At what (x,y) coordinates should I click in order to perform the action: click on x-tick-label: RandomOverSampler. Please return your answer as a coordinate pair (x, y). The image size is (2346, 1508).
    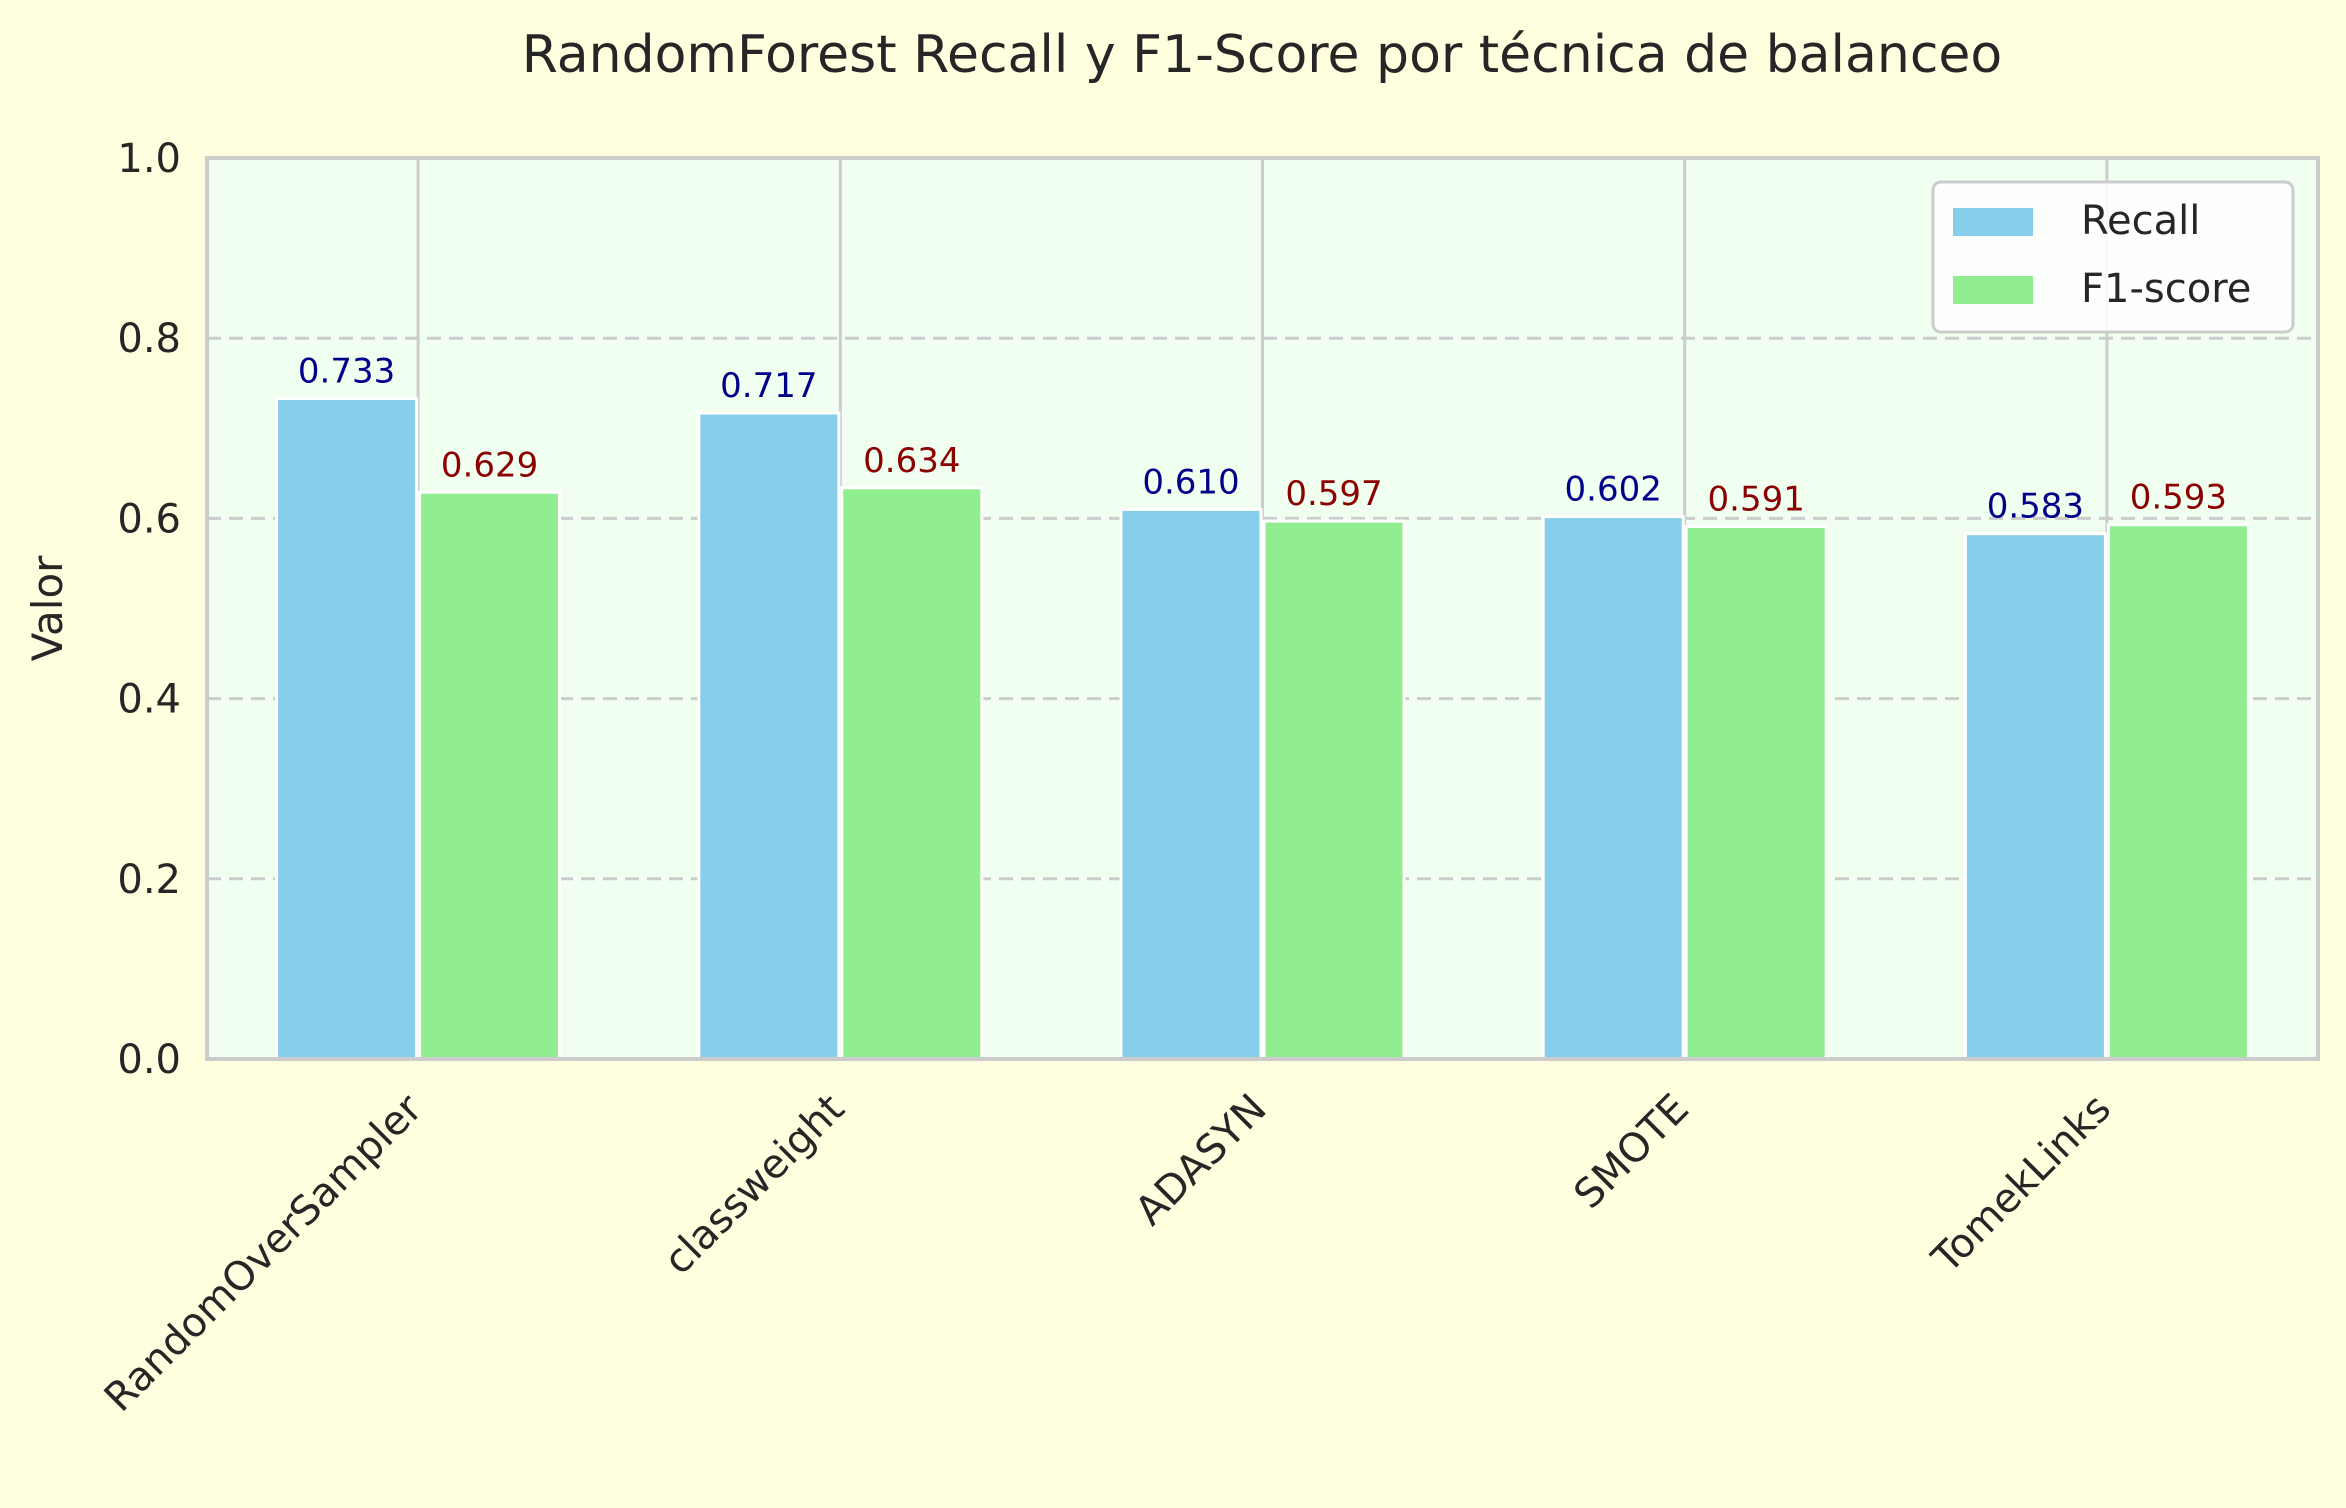
    Looking at the image, I should click on (264, 1253).